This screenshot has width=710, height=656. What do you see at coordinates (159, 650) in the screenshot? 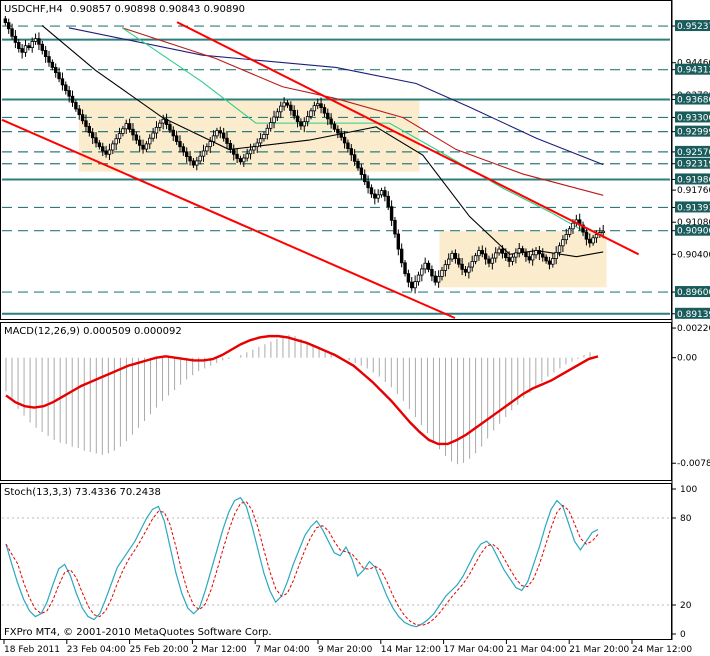
I see `x-tick-label: 25 Feb 20:00` at bounding box center [159, 650].